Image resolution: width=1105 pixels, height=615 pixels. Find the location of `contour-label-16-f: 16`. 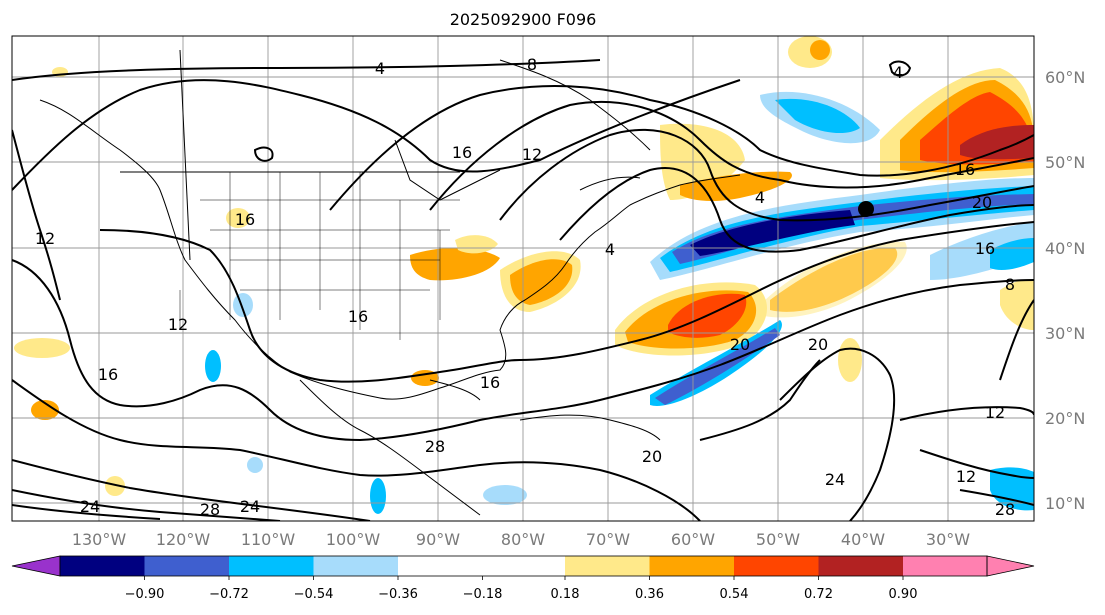

contour-label-16-f: 16 is located at coordinates (490, 382).